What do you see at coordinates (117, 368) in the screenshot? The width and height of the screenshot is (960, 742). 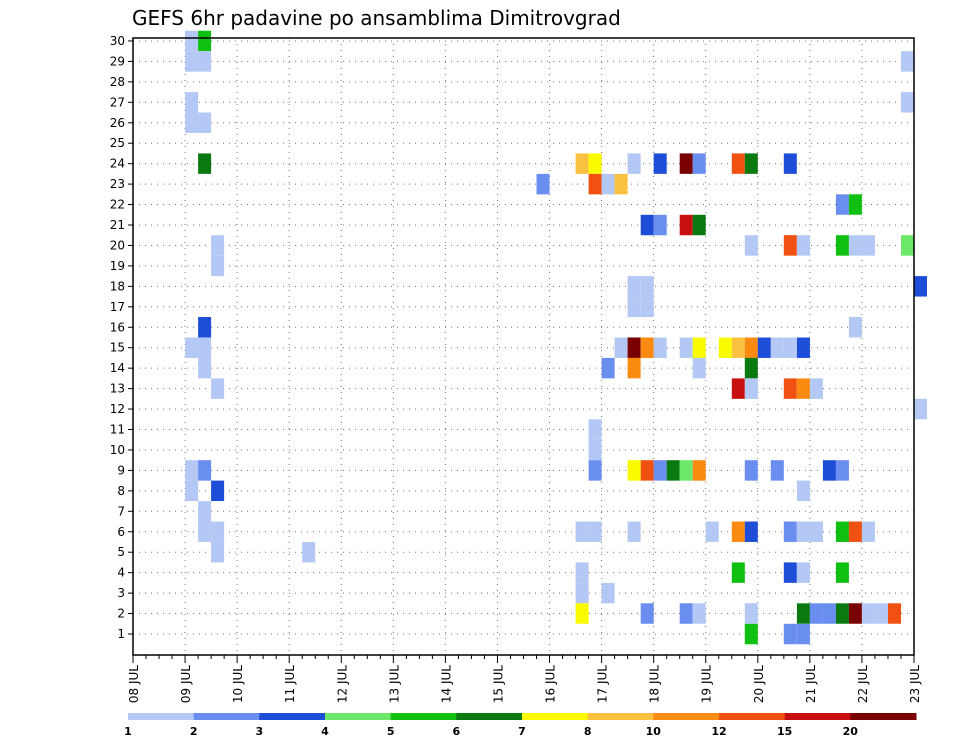 I see `y-tick-label: 14` at bounding box center [117, 368].